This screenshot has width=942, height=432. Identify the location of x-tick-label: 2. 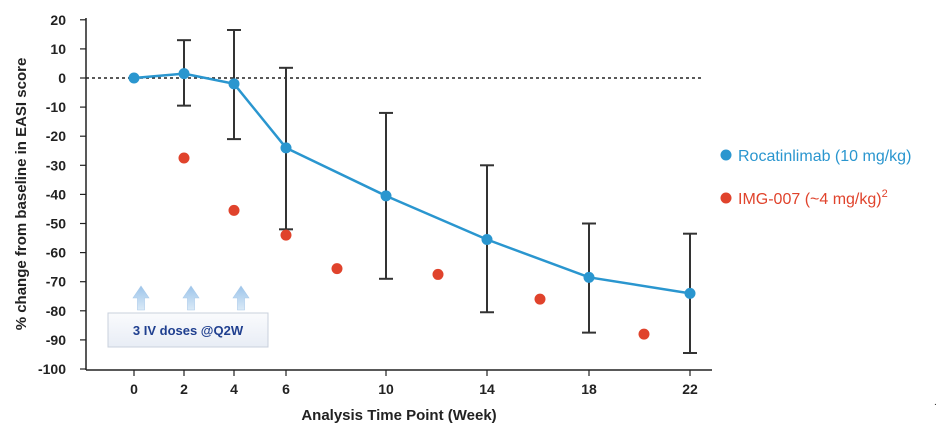
(184, 389).